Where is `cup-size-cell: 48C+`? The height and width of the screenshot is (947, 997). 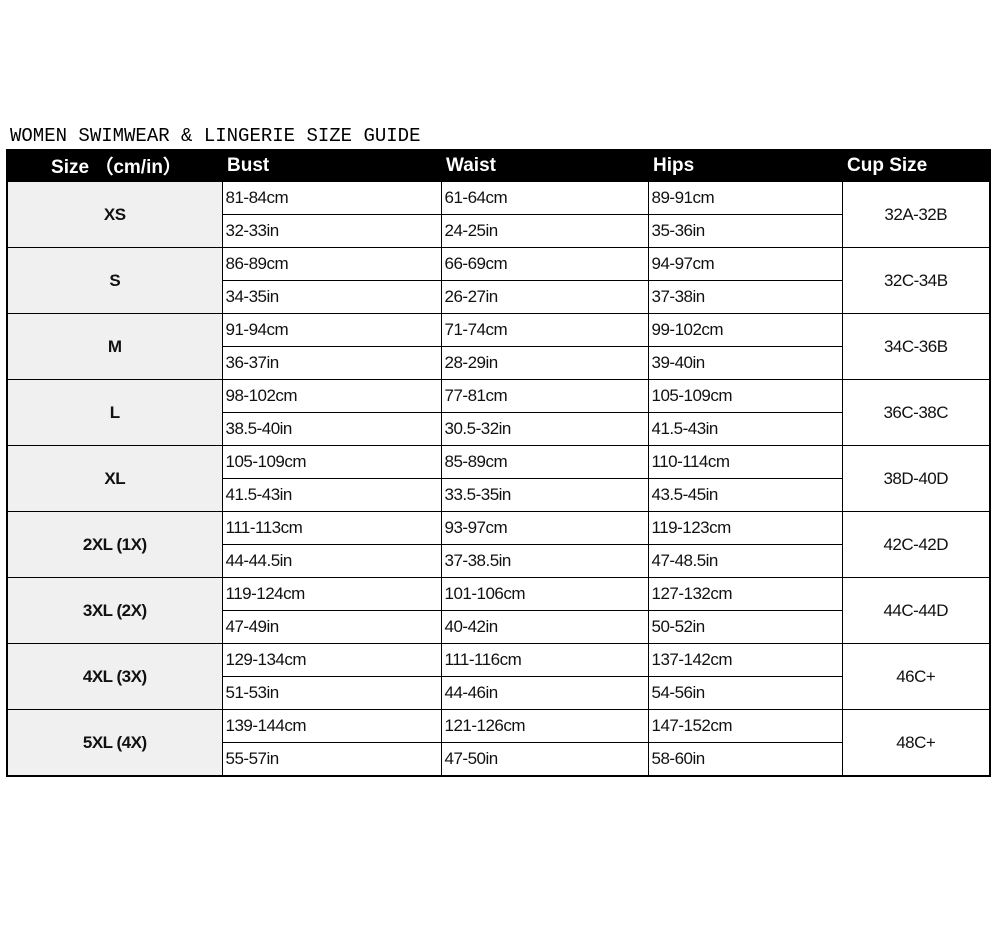
cup-size-cell: 48C+ is located at coordinates (916, 743).